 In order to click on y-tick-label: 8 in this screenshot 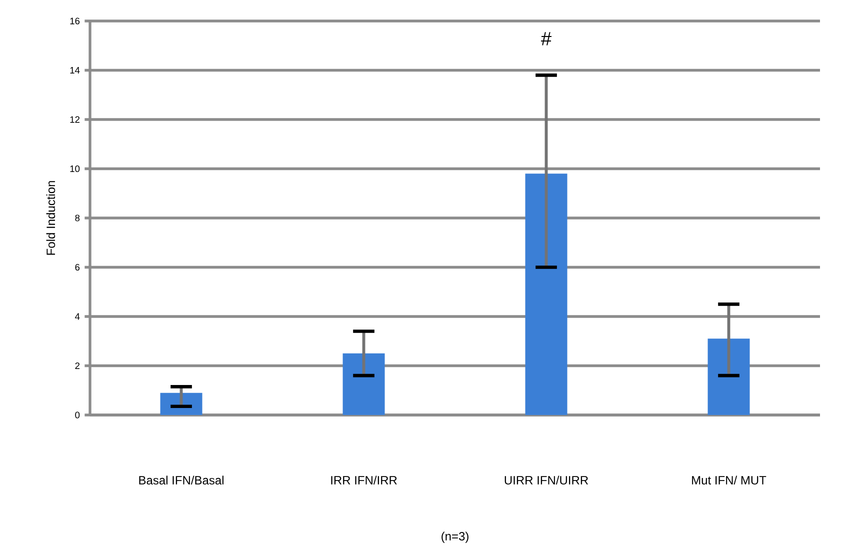, I will do `click(77, 218)`.